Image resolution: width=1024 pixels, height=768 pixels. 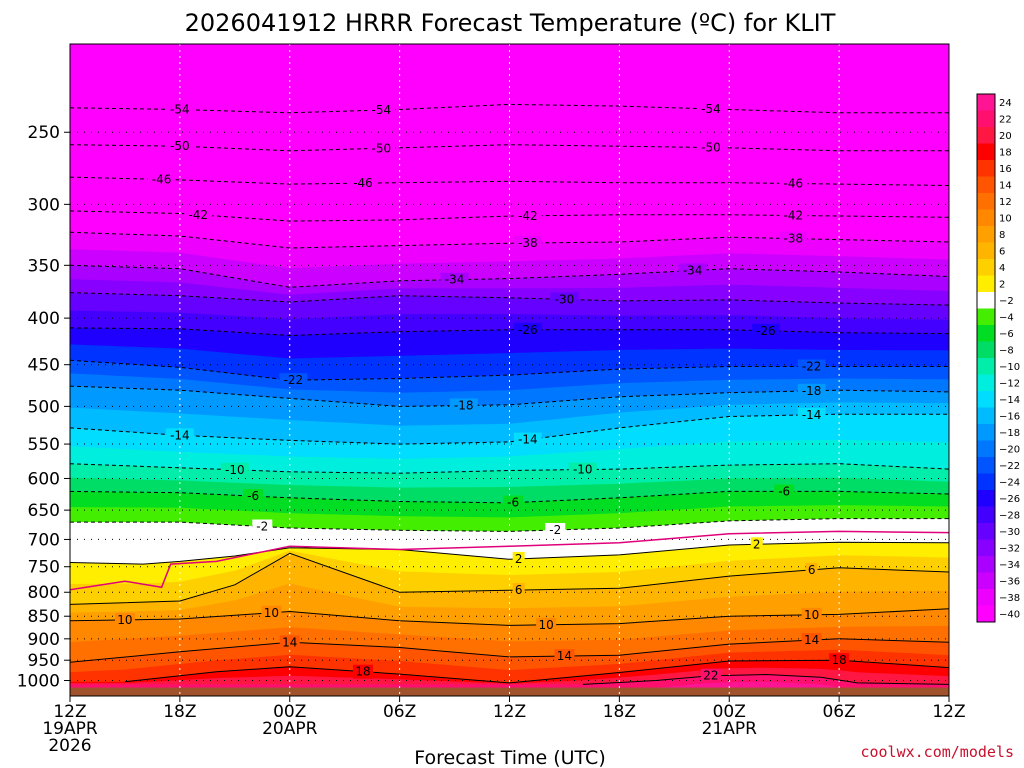 I want to click on legend-label: 6, so click(x=1002, y=252).